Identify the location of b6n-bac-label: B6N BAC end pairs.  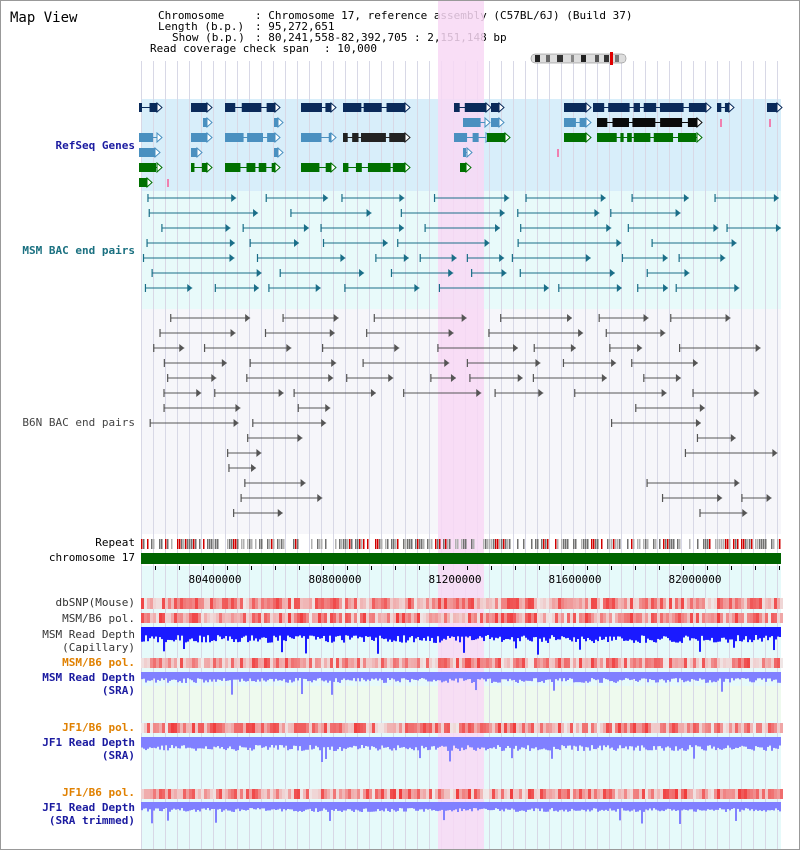
(78, 422).